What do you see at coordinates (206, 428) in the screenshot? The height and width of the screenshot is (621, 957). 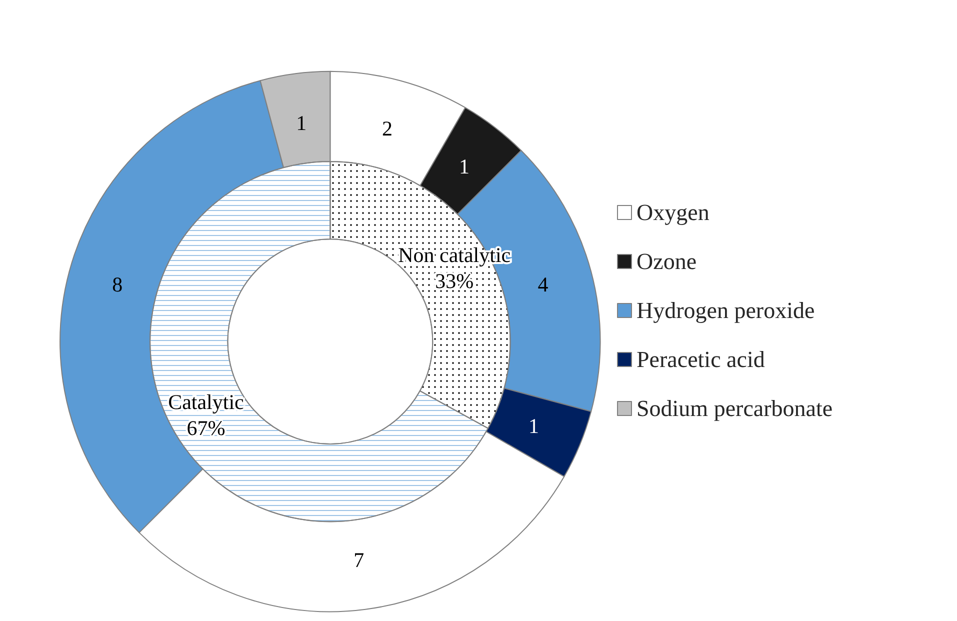 I see `data-label: 67%` at bounding box center [206, 428].